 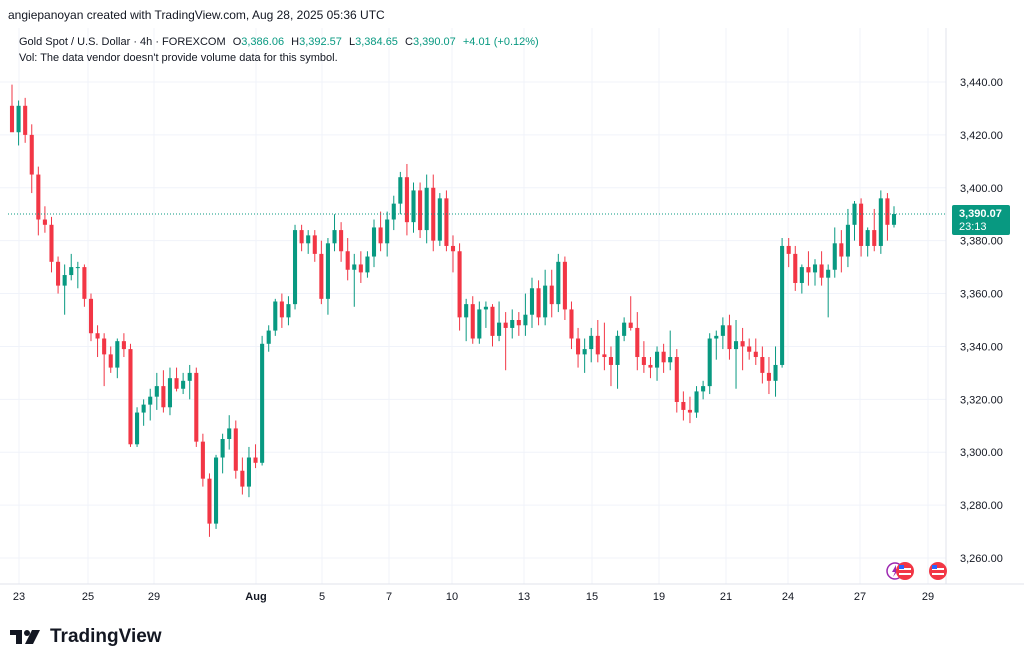 What do you see at coordinates (916, 571) in the screenshot?
I see `event-icons` at bounding box center [916, 571].